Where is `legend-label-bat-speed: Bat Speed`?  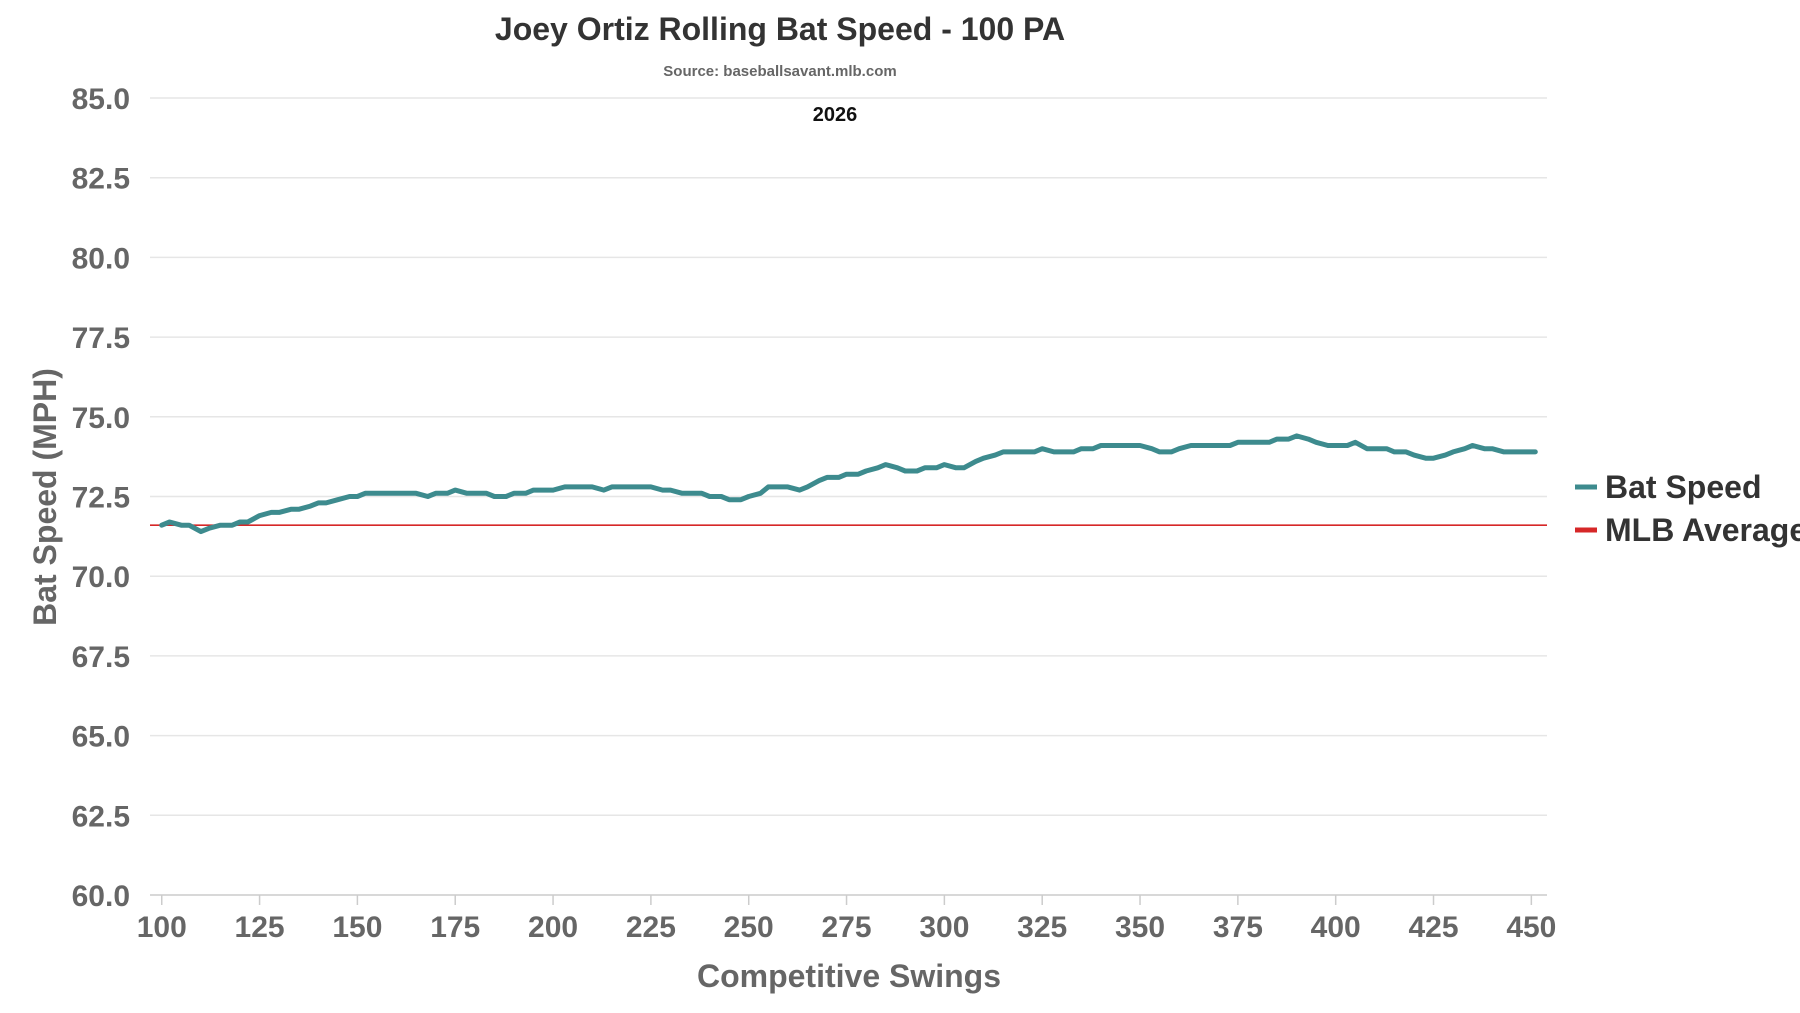
legend-label-bat-speed: Bat Speed is located at coordinates (1683, 487).